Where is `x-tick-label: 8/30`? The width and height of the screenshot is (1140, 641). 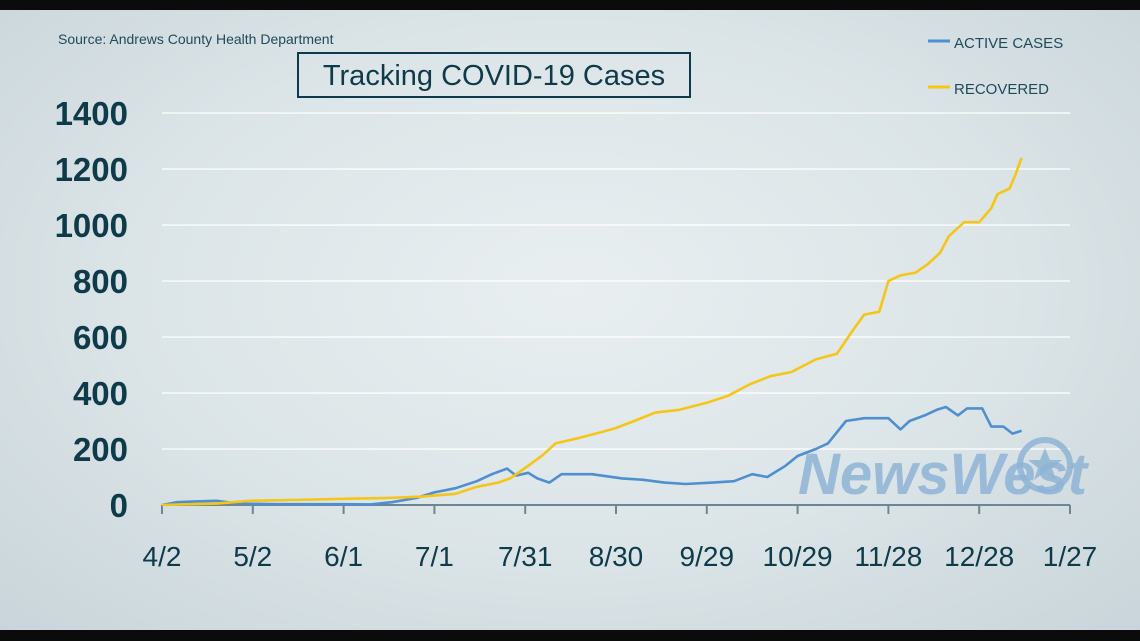
x-tick-label: 8/30 is located at coordinates (616, 556).